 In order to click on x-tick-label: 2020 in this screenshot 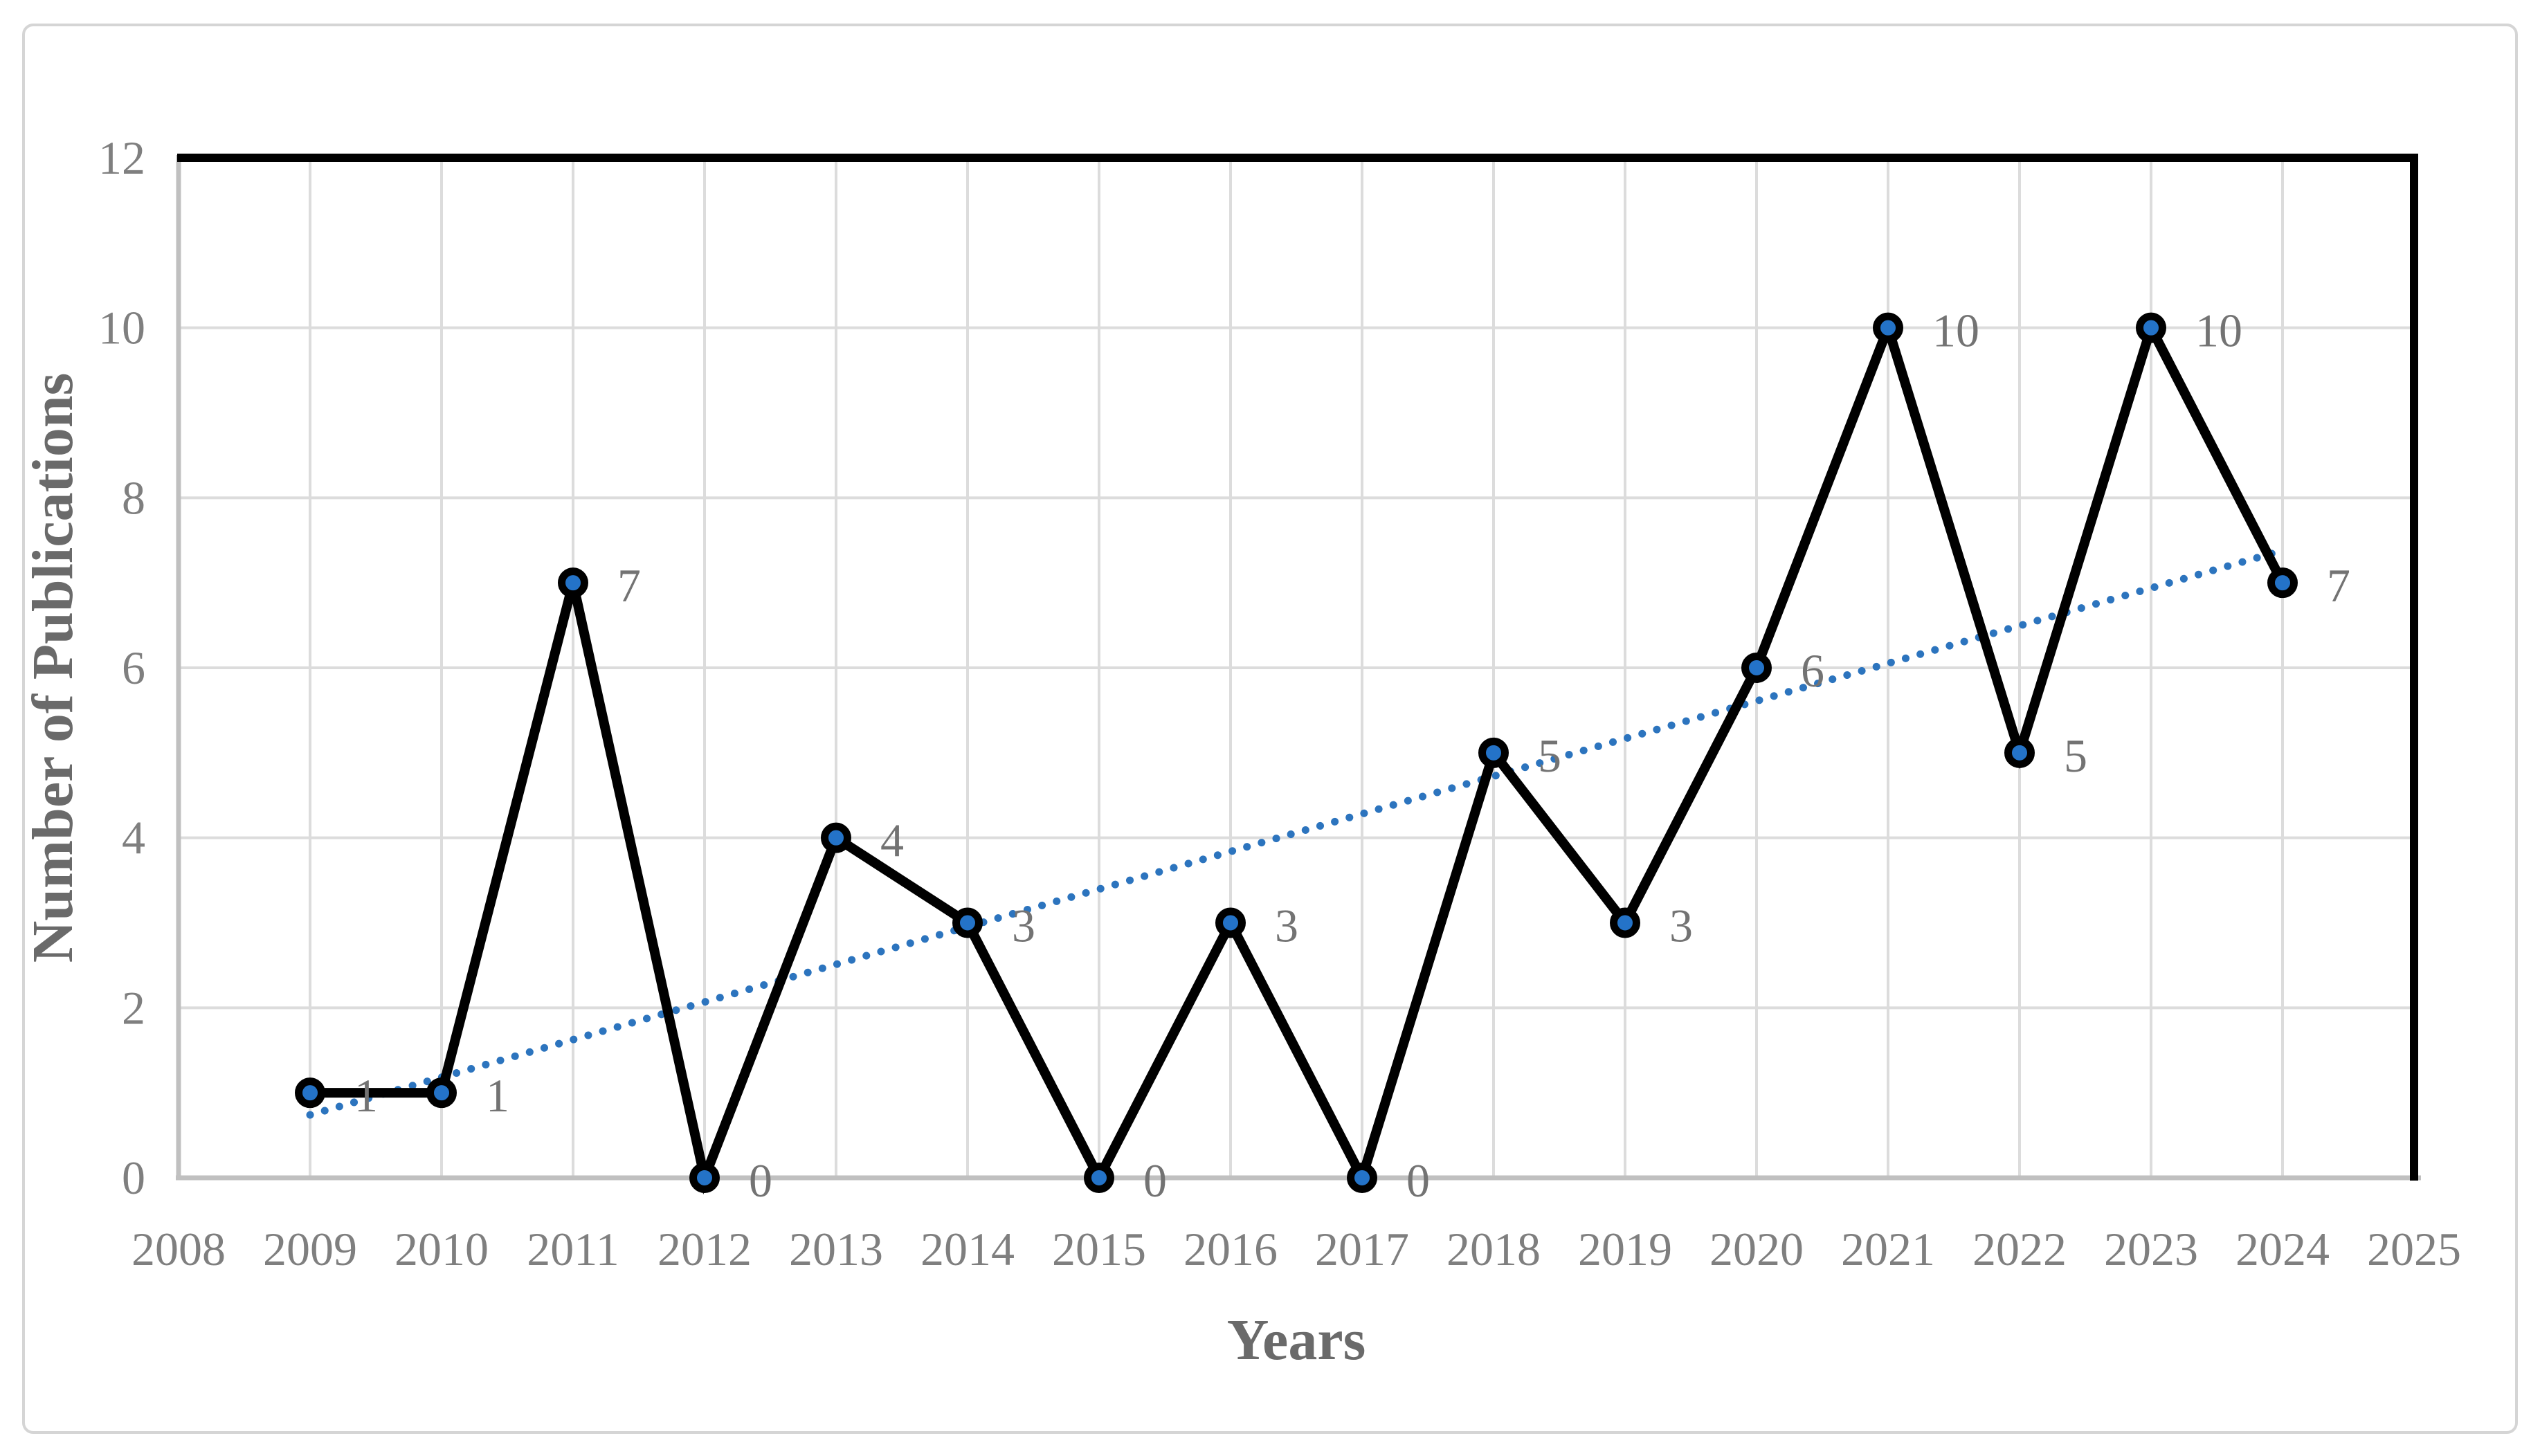, I will do `click(1756, 1249)`.